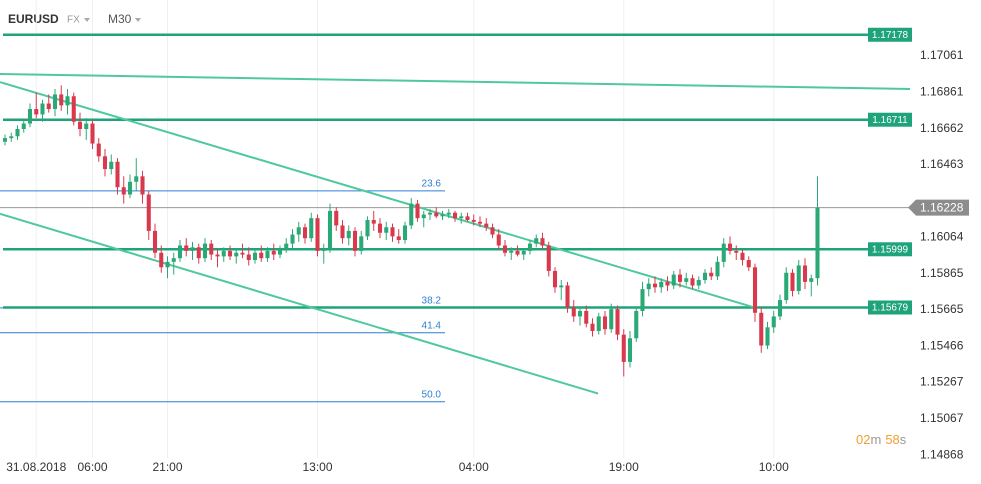 The height and width of the screenshot is (484, 981). What do you see at coordinates (863, 439) in the screenshot?
I see `countdown-part: 02` at bounding box center [863, 439].